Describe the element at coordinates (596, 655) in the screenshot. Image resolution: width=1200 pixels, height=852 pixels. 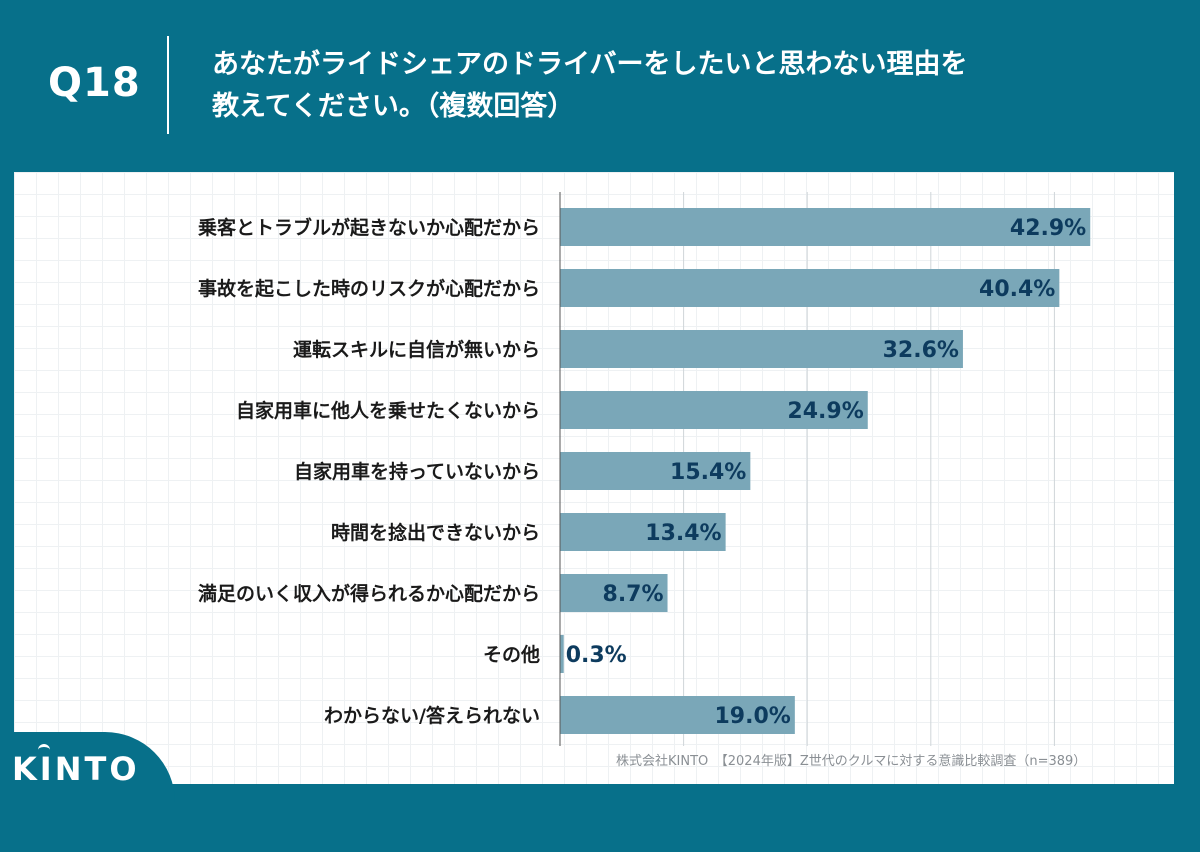
I see `value-label: 0.3%` at that location.